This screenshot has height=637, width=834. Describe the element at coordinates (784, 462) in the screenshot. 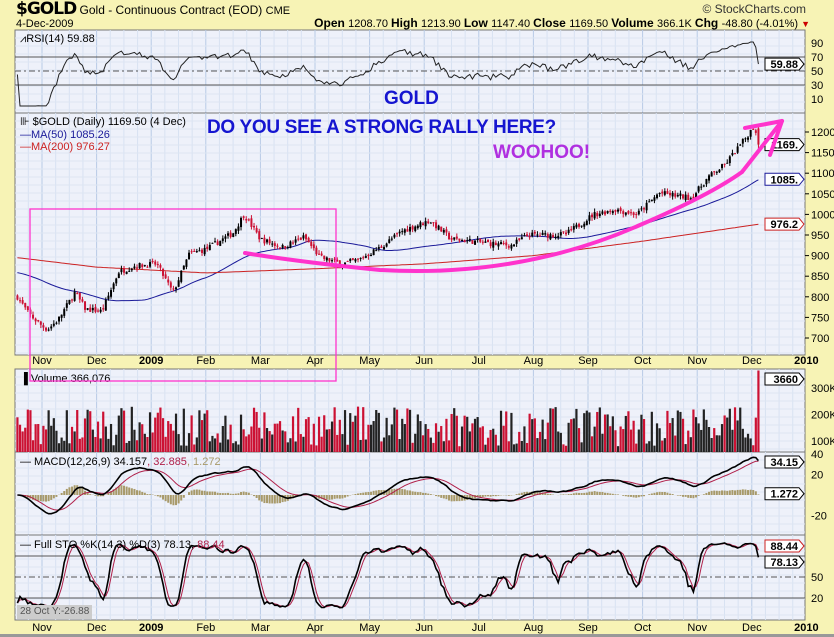

I see `macd-last-label-tag` at that location.